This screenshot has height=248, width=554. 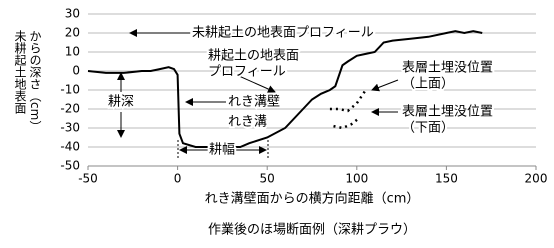 What do you see at coordinates (70, 147) in the screenshot?
I see `y-tick-label: -40` at bounding box center [70, 147].